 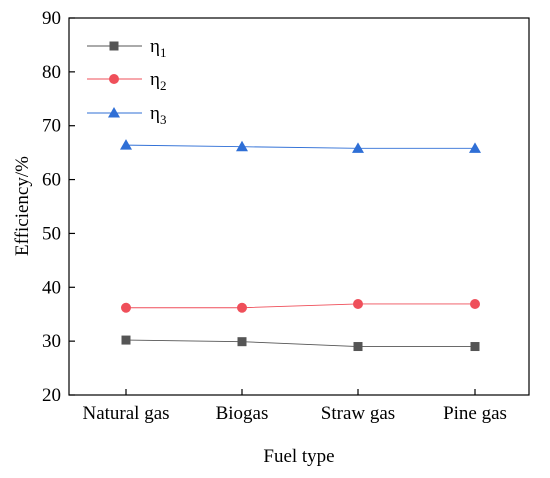 I want to click on legend-label: η2, so click(x=158, y=81).